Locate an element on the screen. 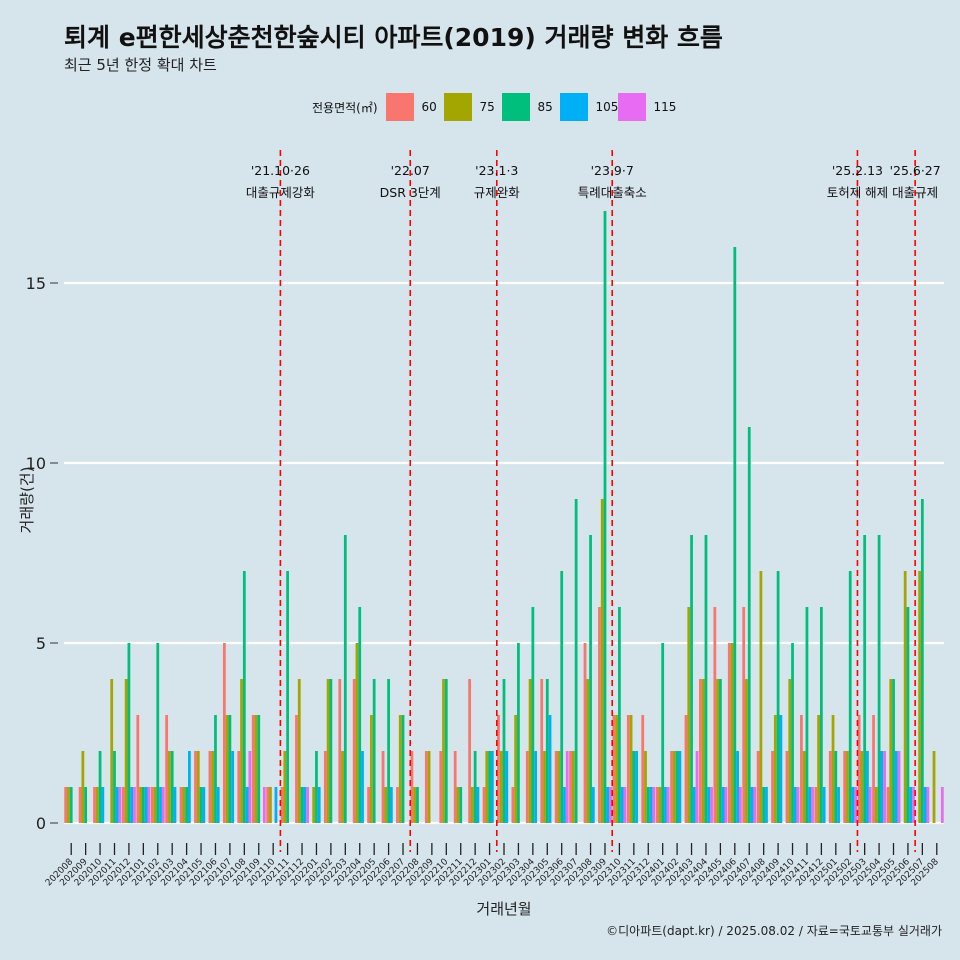 This screenshot has height=960, width=960. event-label-4: 토허제 해제 is located at coordinates (857, 192).